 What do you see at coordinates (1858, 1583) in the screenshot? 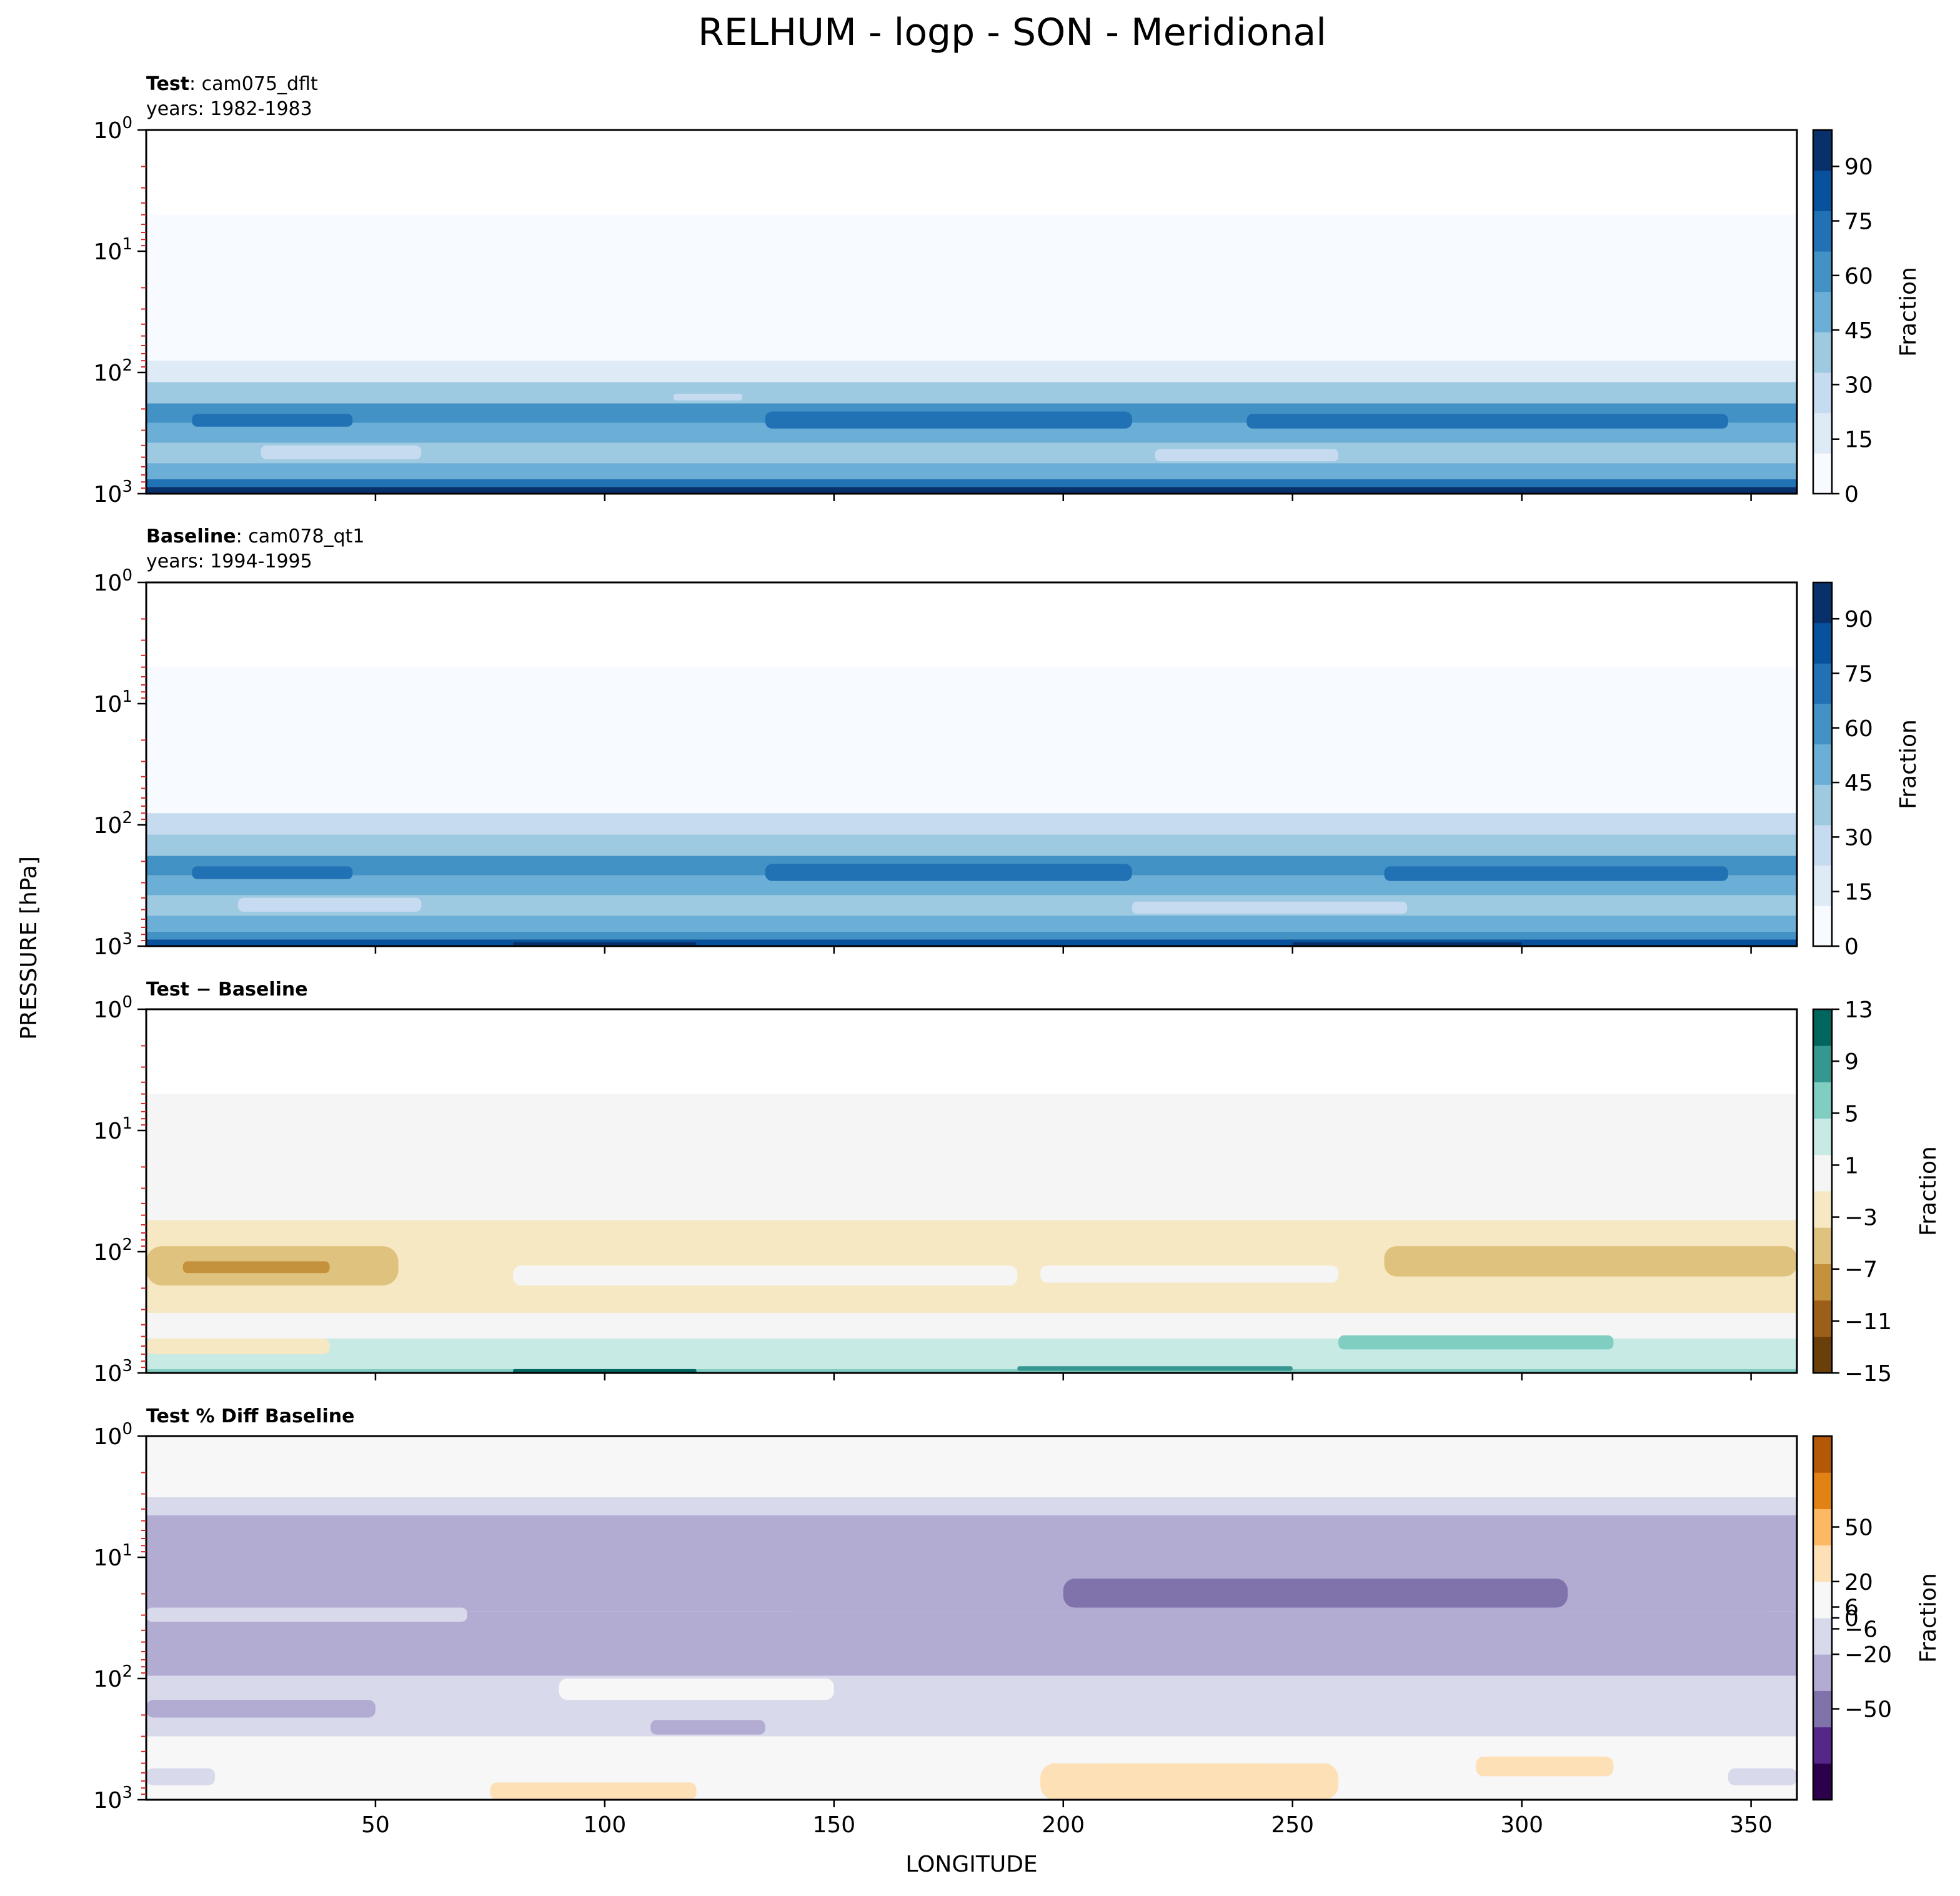
I see `colorbar-tick-label: 20` at bounding box center [1858, 1583].